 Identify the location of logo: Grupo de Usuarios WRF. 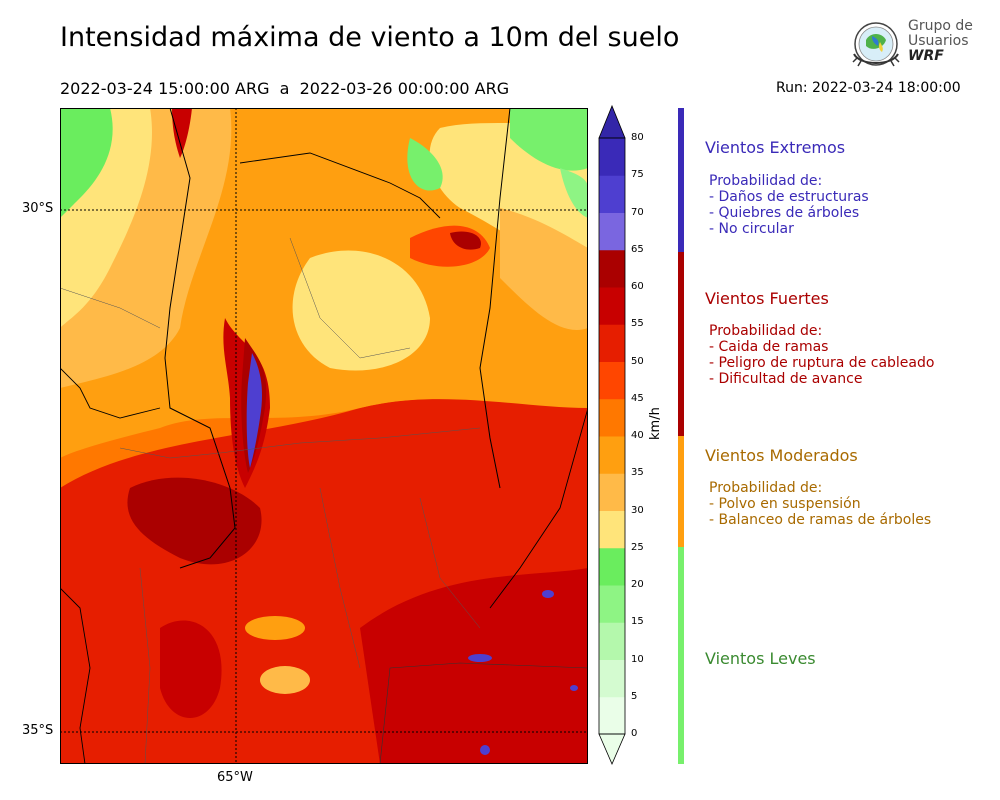
(913, 46).